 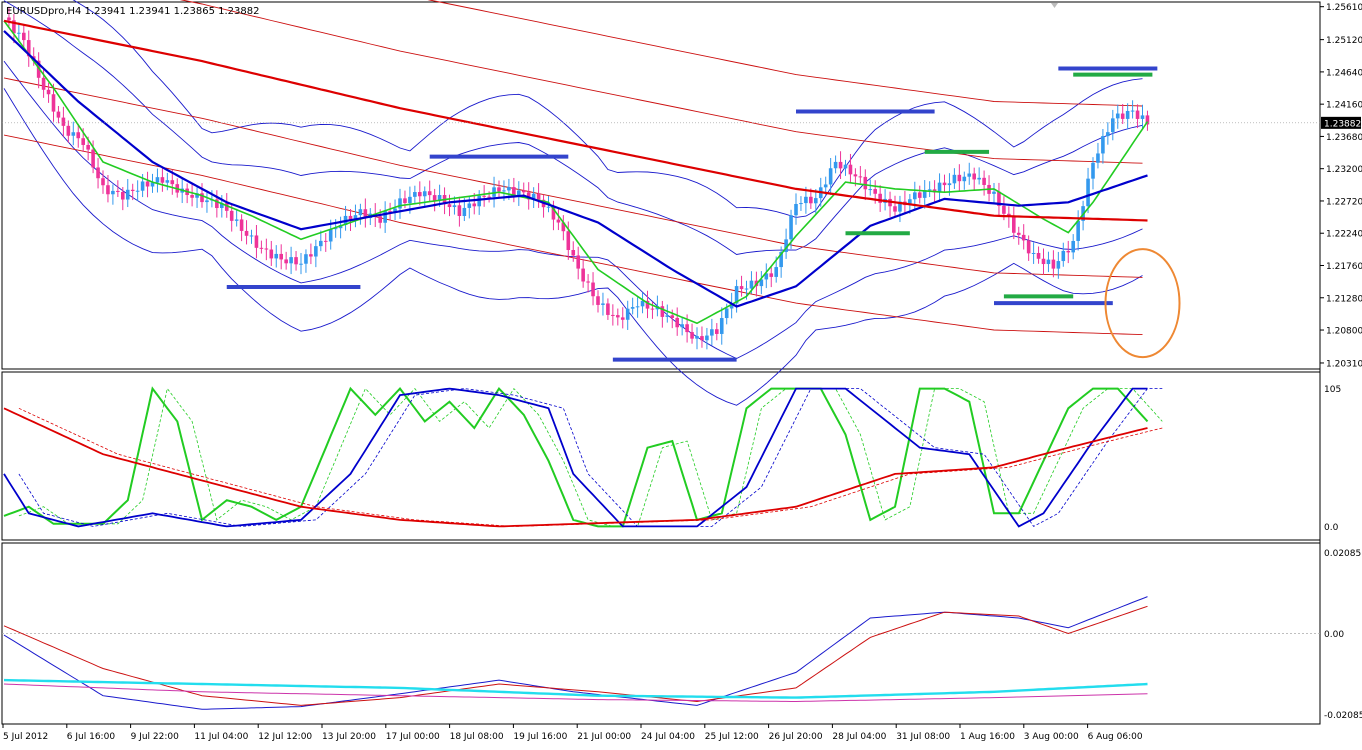 I want to click on x-tick-label: 12 Jul 12:00, so click(x=285, y=737).